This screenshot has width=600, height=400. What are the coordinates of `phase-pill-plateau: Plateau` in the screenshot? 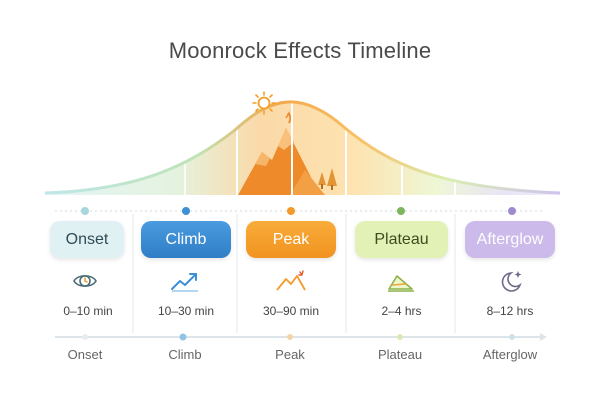 It's located at (401, 239).